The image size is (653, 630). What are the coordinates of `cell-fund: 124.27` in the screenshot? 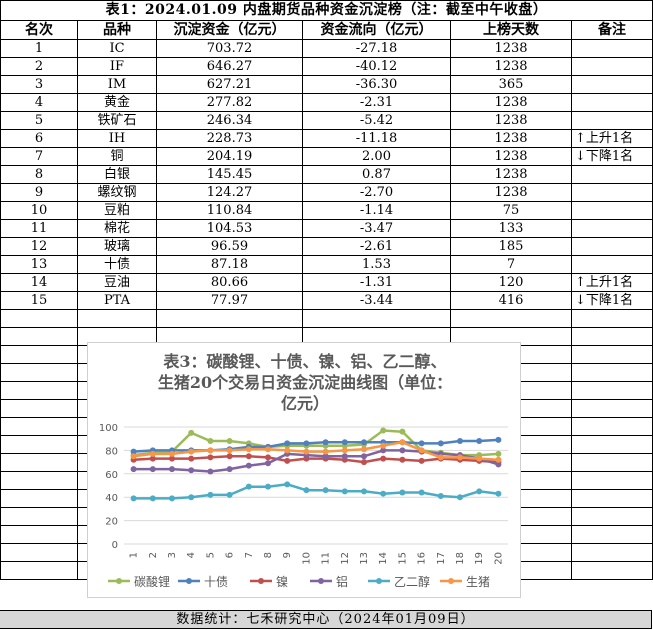 It's located at (229, 192).